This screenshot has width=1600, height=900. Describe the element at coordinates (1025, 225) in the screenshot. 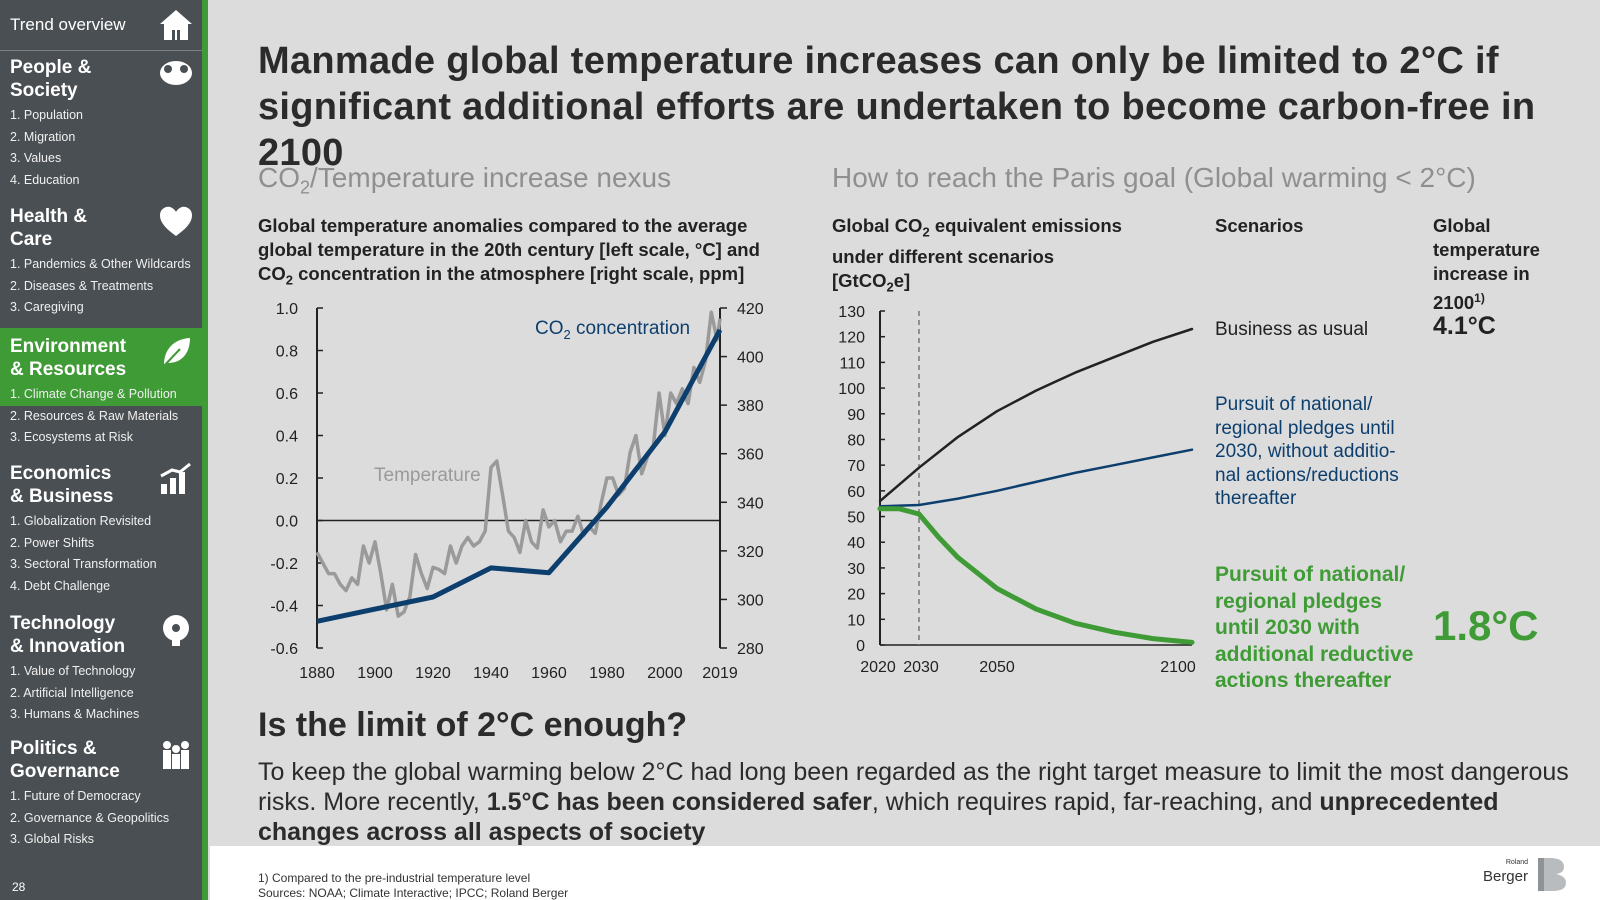

I see `right-desc-line1-post: equivalent emissions` at that location.